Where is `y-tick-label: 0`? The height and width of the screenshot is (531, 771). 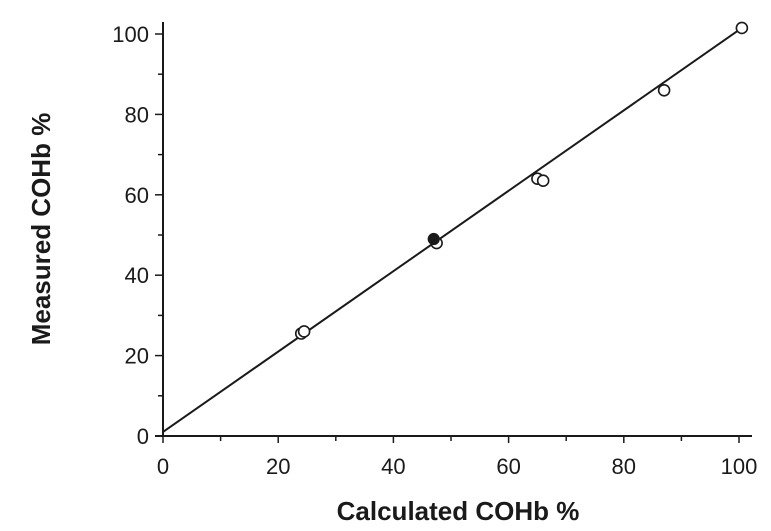
y-tick-label: 0 is located at coordinates (143, 436).